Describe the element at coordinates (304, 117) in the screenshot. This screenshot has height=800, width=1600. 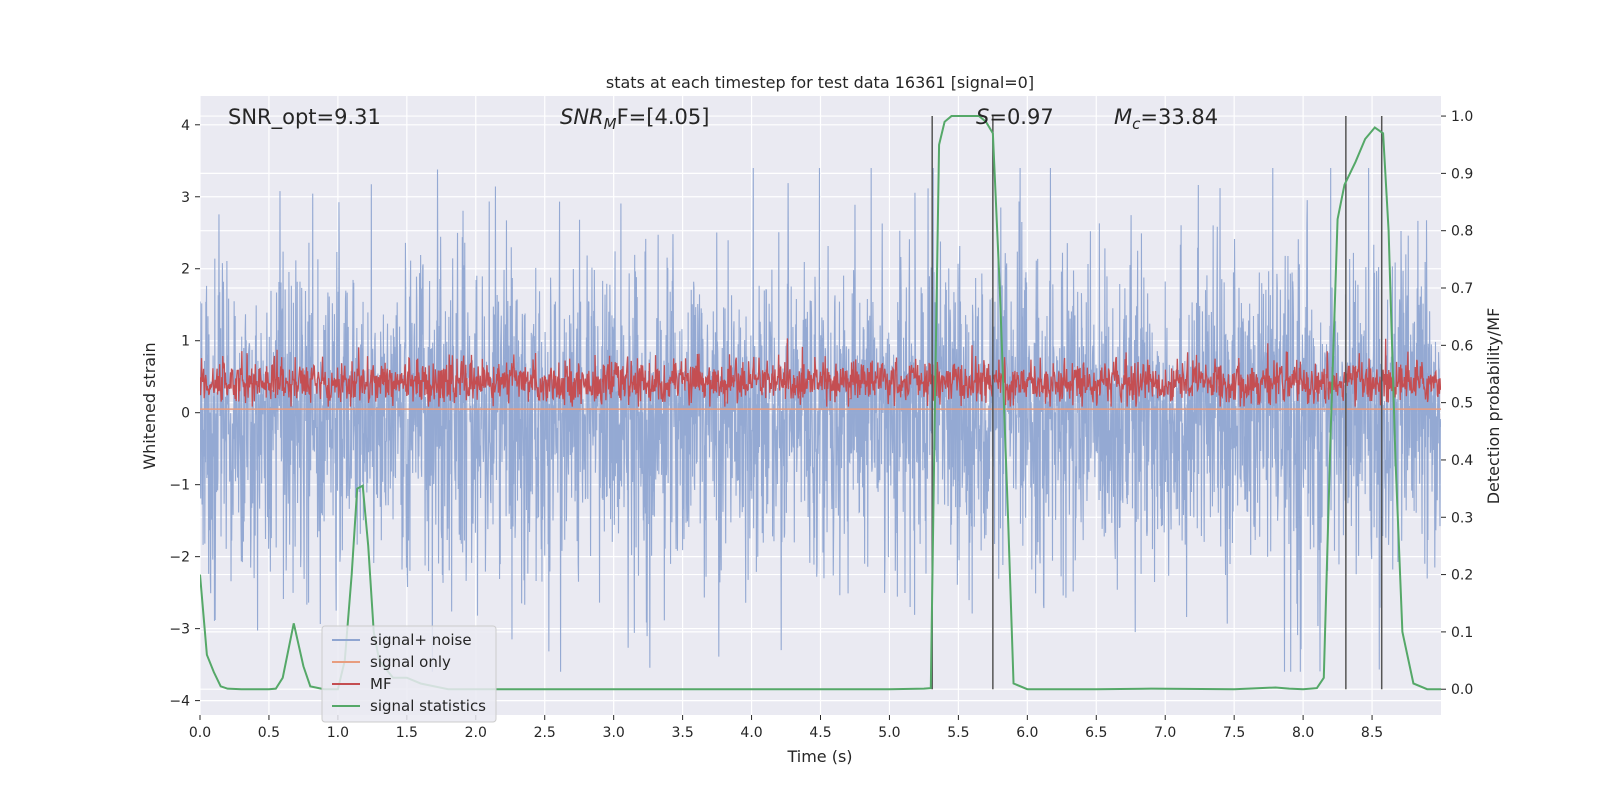
I see `annotation-snr-opt: SNR_opt=9.31` at that location.